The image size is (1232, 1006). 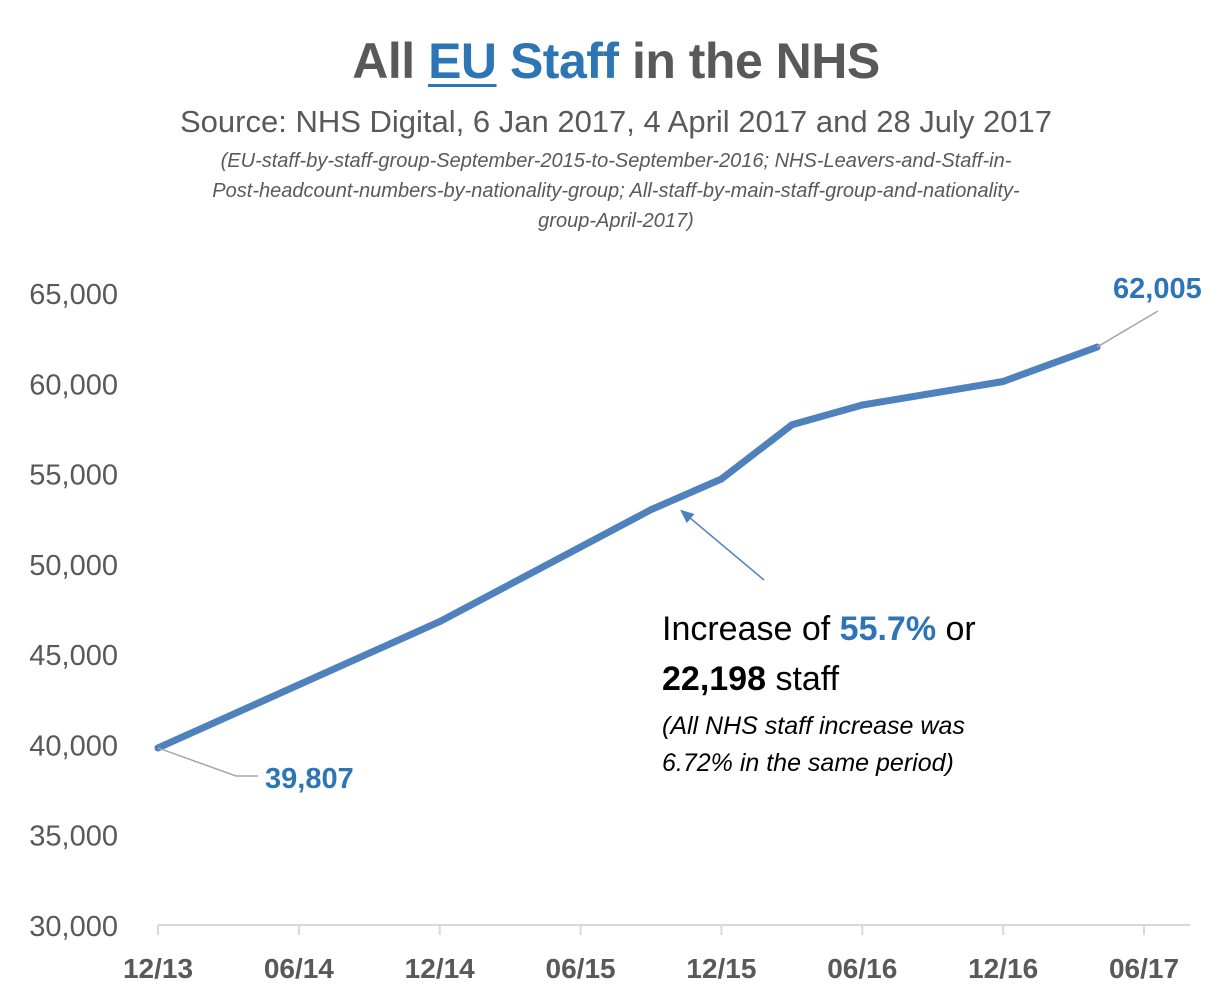 What do you see at coordinates (309, 779) in the screenshot?
I see `data-label-start: 39,807` at bounding box center [309, 779].